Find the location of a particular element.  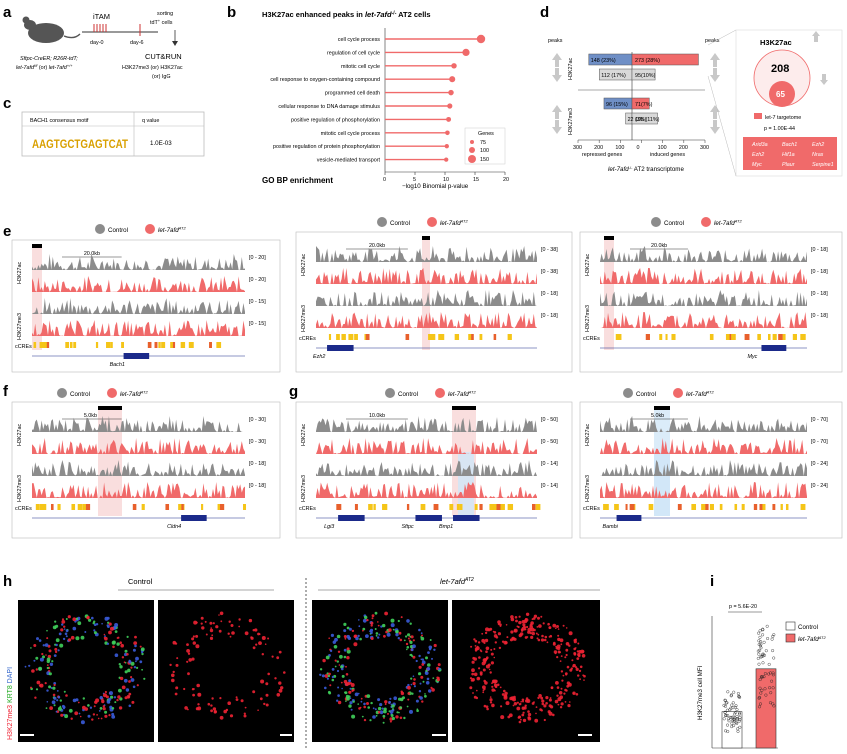

i-legend-control: Control is located at coordinates (808, 627).